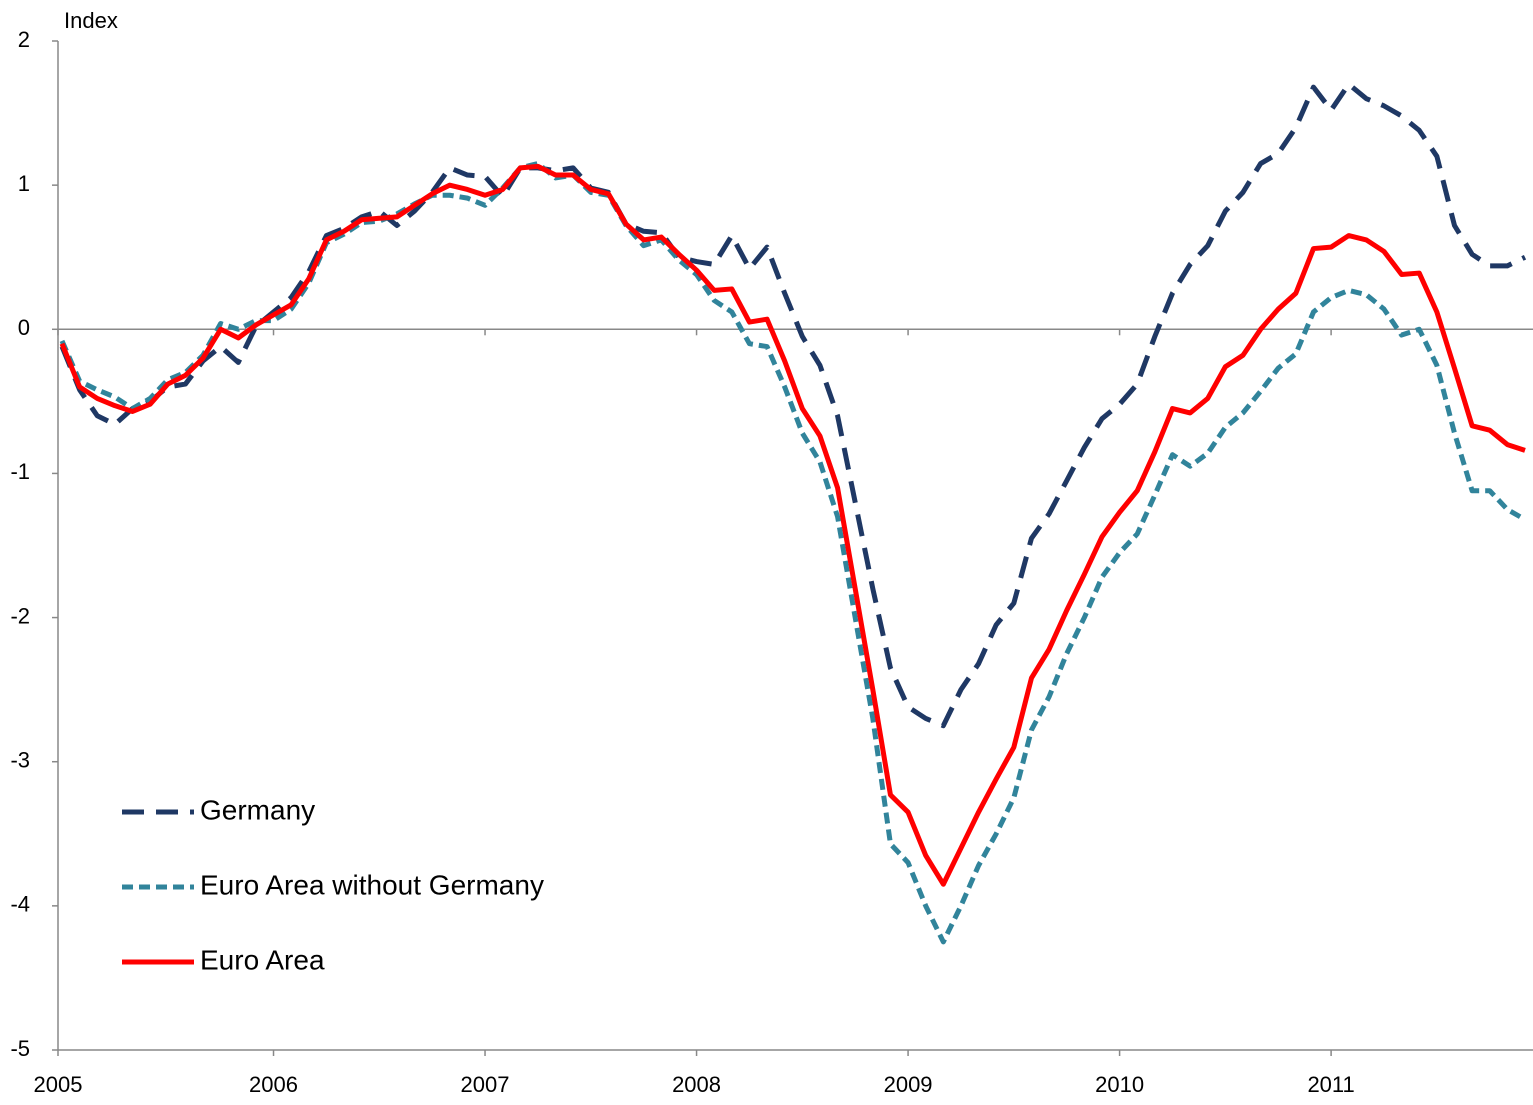 This screenshot has width=1533, height=1105. Describe the element at coordinates (372, 884) in the screenshot. I see `legend-label: Euro Area without Germany` at that location.